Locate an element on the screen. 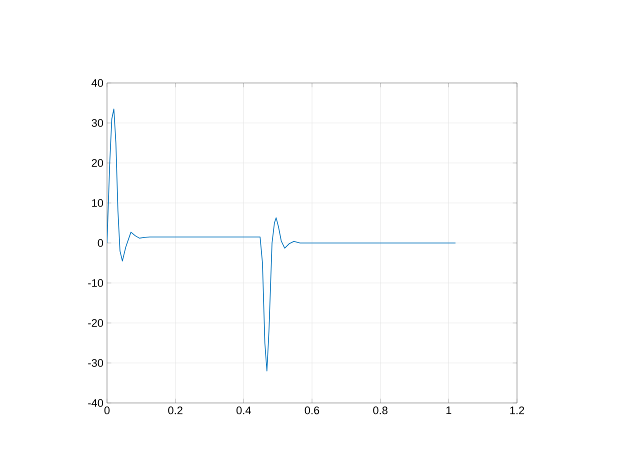 This screenshot has width=617, height=476. y-tick-label: -10 is located at coordinates (96, 283).